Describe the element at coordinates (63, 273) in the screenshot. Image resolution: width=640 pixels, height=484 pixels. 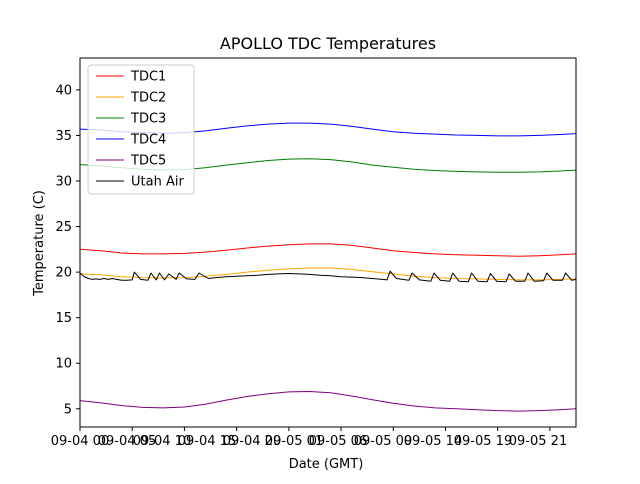
I see `y-tick-label: 20` at that location.